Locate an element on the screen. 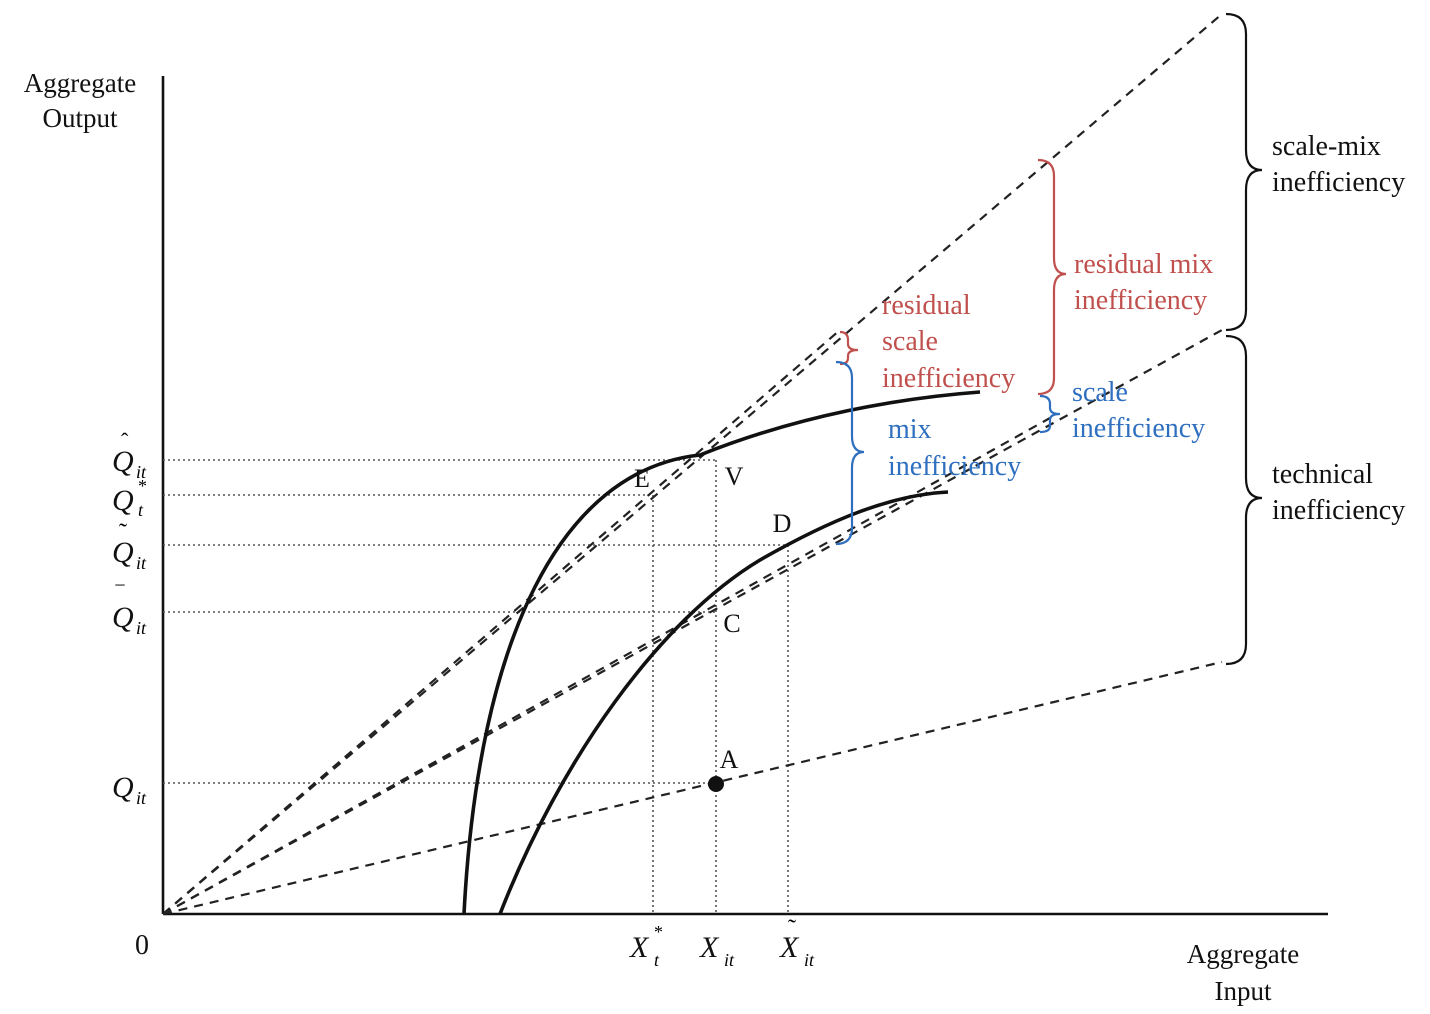  technical-label-line1: technical is located at coordinates (1322, 474).